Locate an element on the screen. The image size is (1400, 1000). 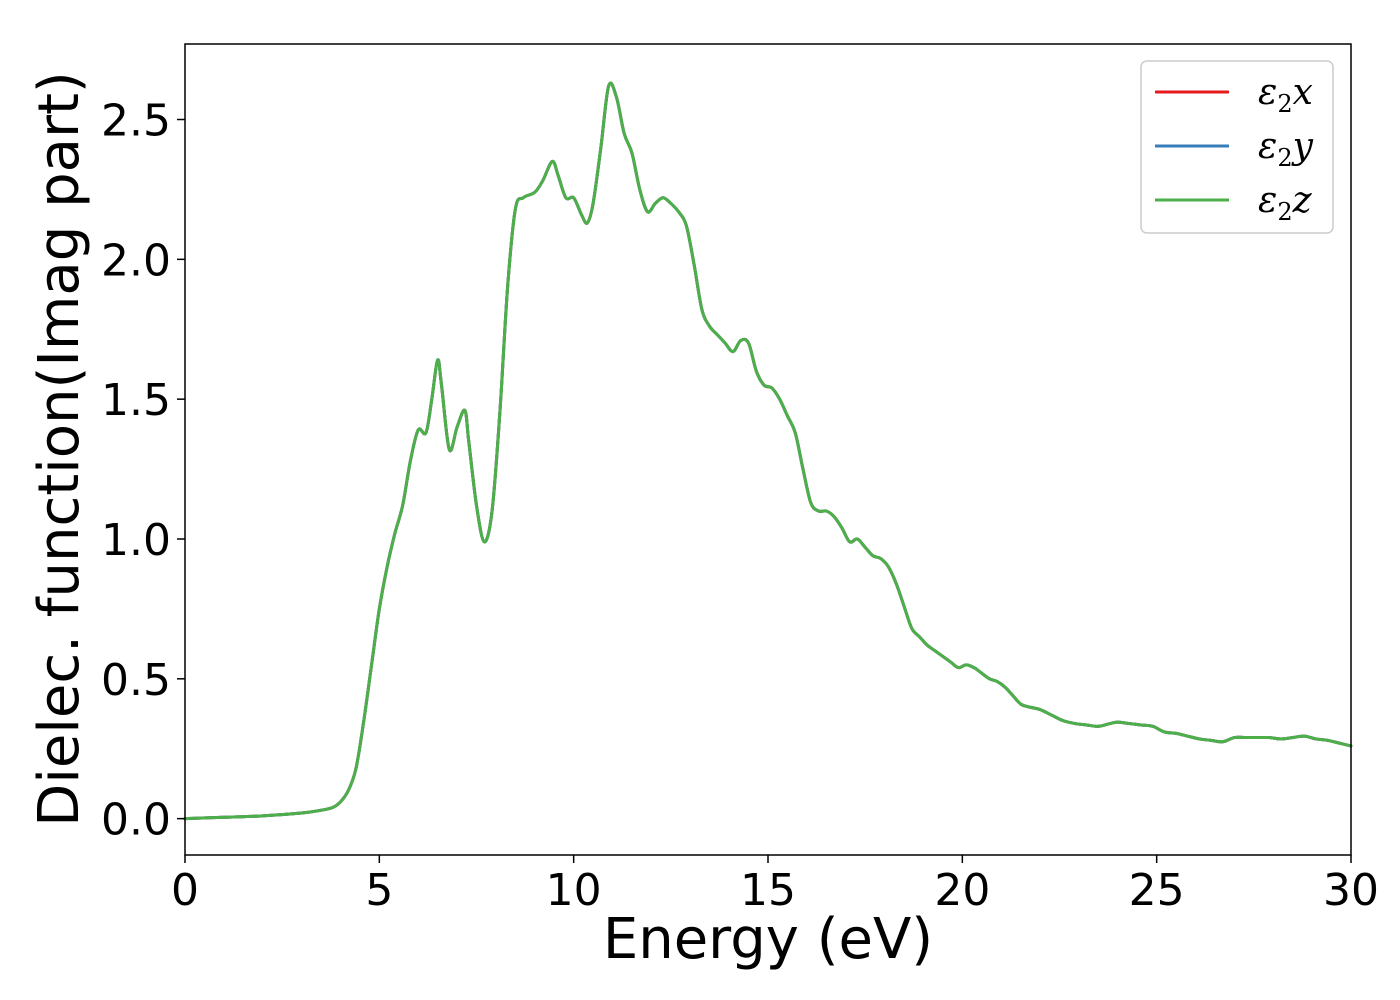
y-tick-label: 2.5 is located at coordinates (136, 121).